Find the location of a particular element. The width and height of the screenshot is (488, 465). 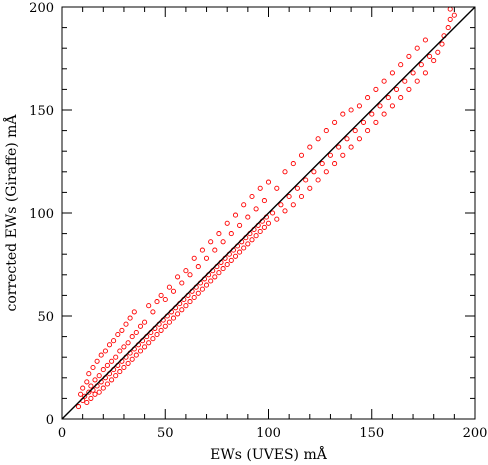

y-tick-label: 50 is located at coordinates (45, 317).